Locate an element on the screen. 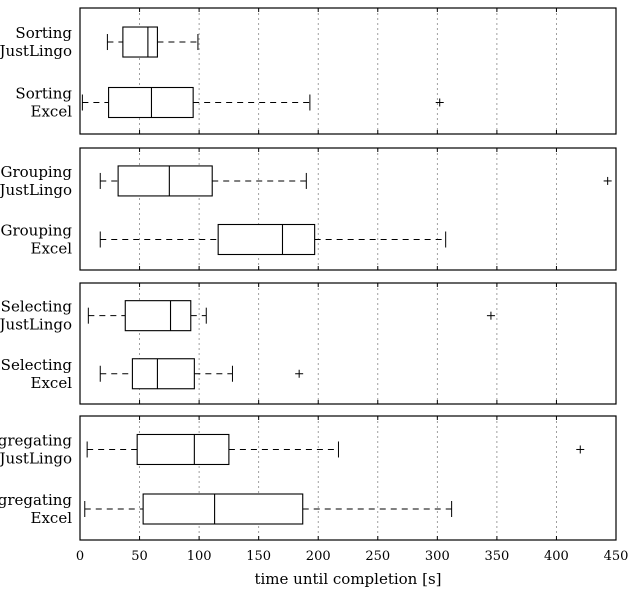 The height and width of the screenshot is (589, 628). category-label-sorting-justlingo: Sorting JustLingo is located at coordinates (36, 42).